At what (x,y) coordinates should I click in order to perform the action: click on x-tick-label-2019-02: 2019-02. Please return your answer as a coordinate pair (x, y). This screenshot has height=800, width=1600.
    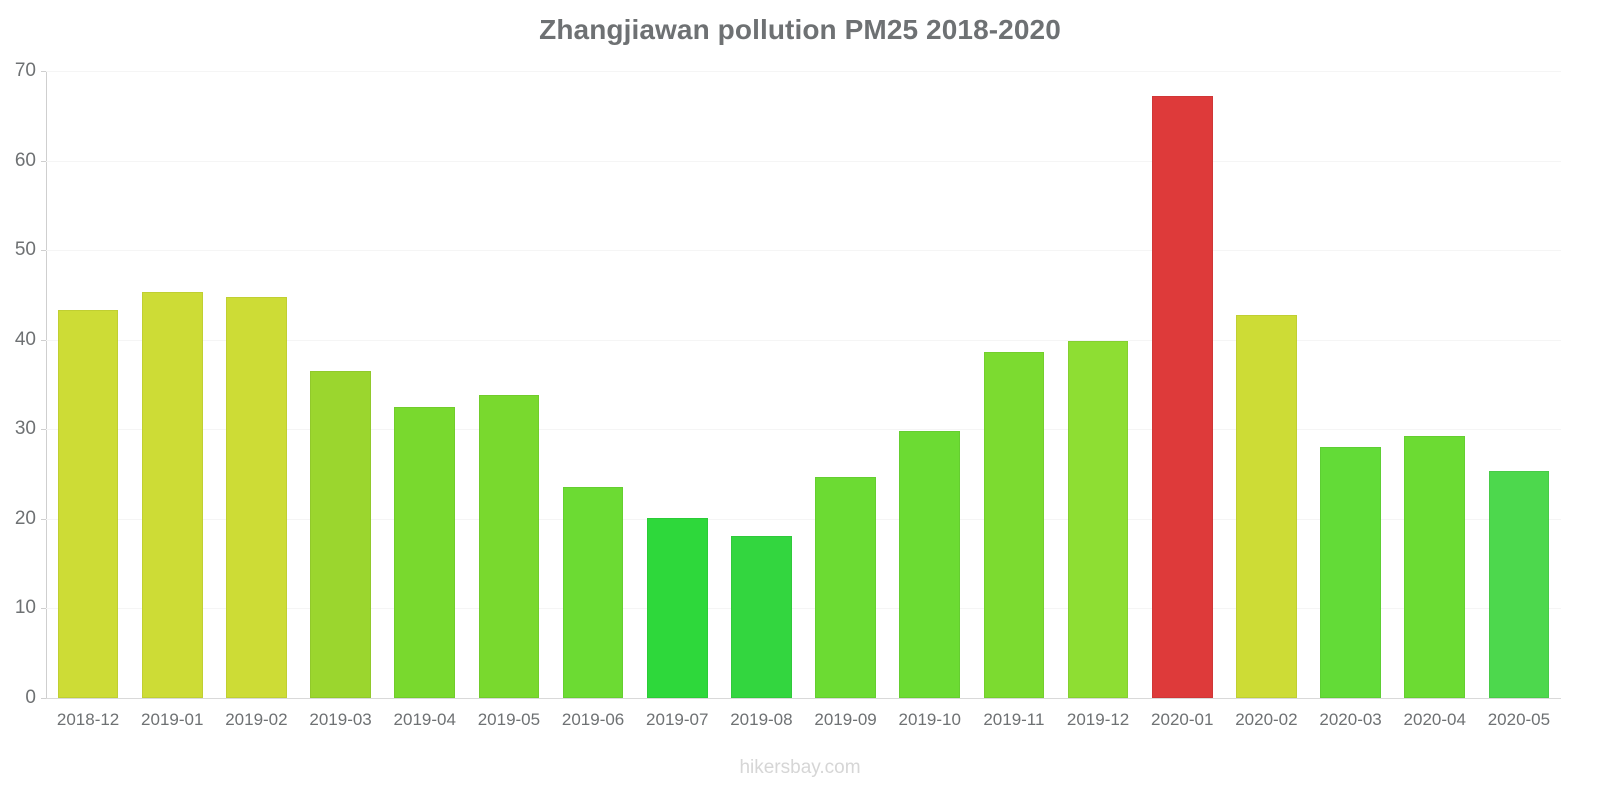
    Looking at the image, I should click on (256, 719).